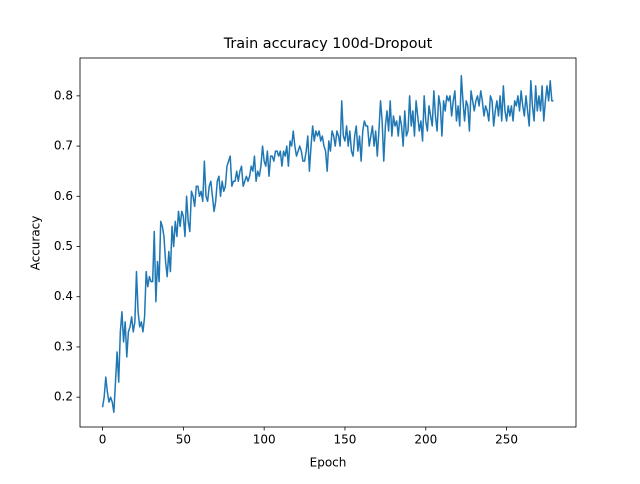  I want to click on x-tick-label: 100, so click(264, 440).